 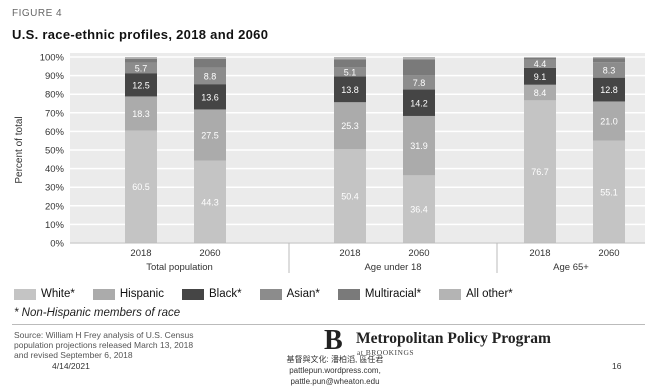 What do you see at coordinates (55, 188) in the screenshot?
I see `y-tick-label: 30%` at bounding box center [55, 188].